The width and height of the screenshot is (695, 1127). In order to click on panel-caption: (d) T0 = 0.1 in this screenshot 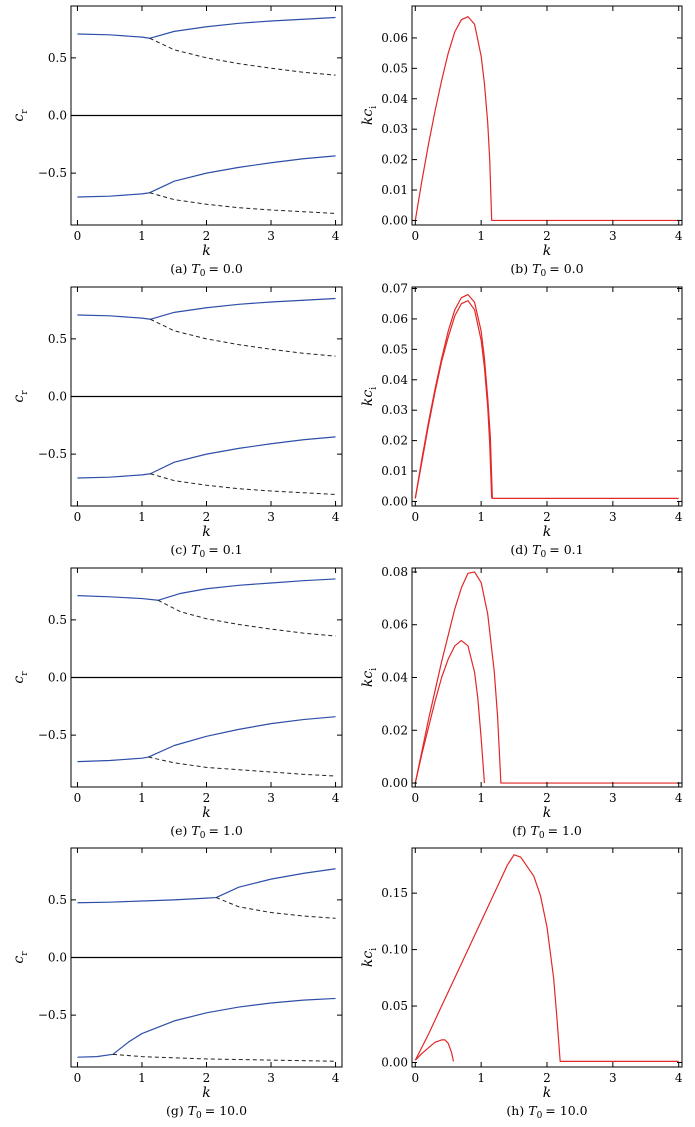, I will do `click(546, 551)`.